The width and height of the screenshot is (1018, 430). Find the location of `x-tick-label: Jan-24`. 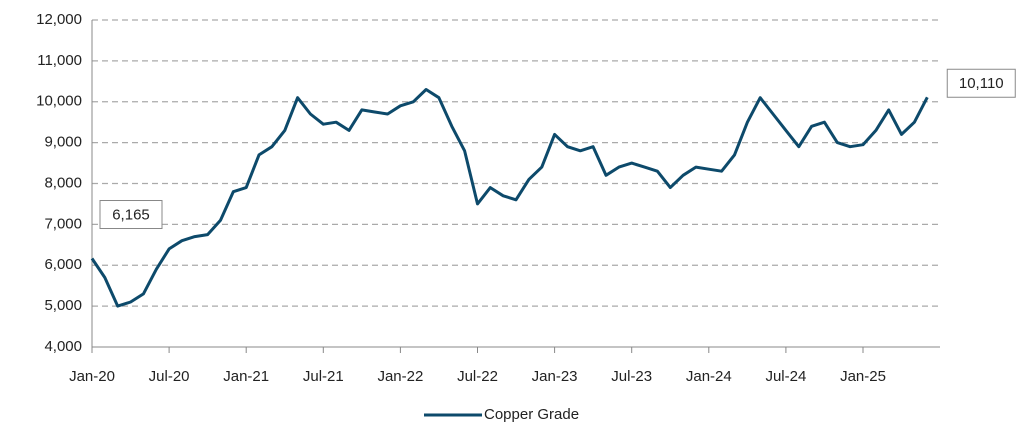

x-tick-label: Jan-24 is located at coordinates (709, 376).